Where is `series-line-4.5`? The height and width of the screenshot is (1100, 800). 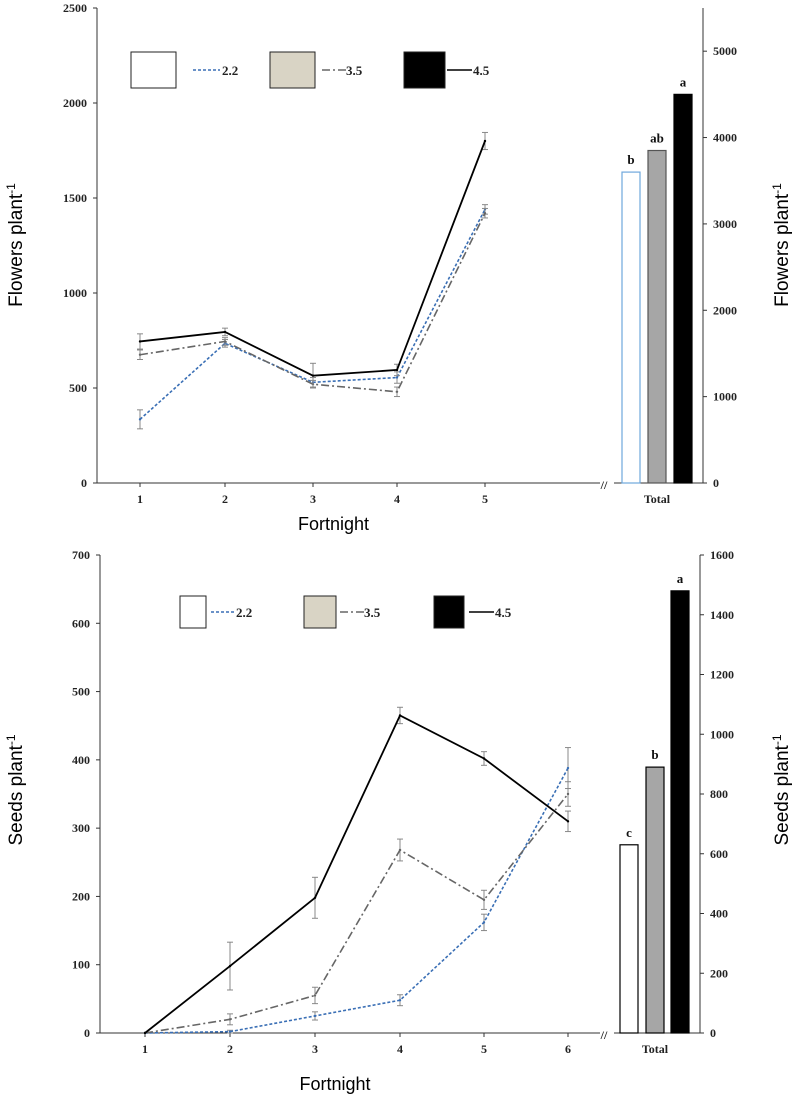 series-line-4.5 is located at coordinates (312, 258).